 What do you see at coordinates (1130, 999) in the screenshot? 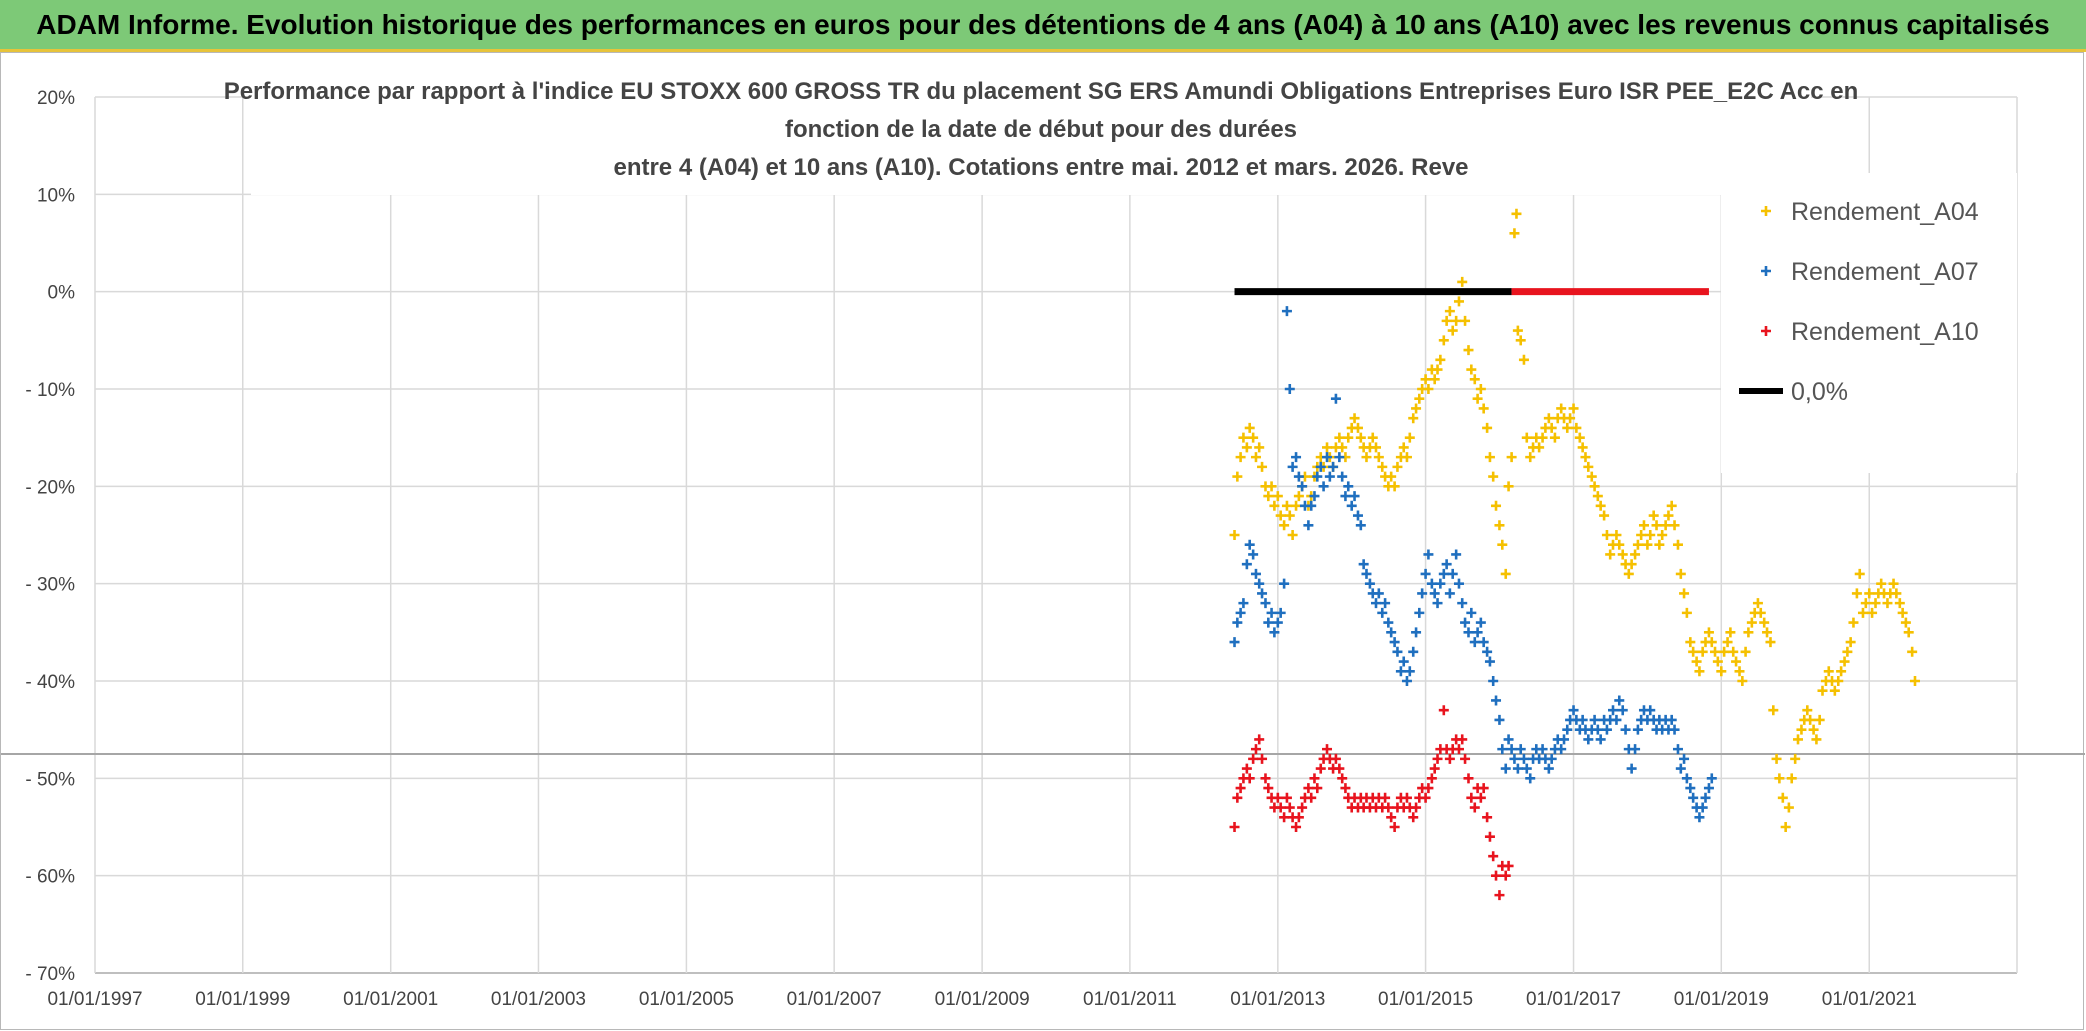
I see `x-tick-label: 01/01/2011` at bounding box center [1130, 999].